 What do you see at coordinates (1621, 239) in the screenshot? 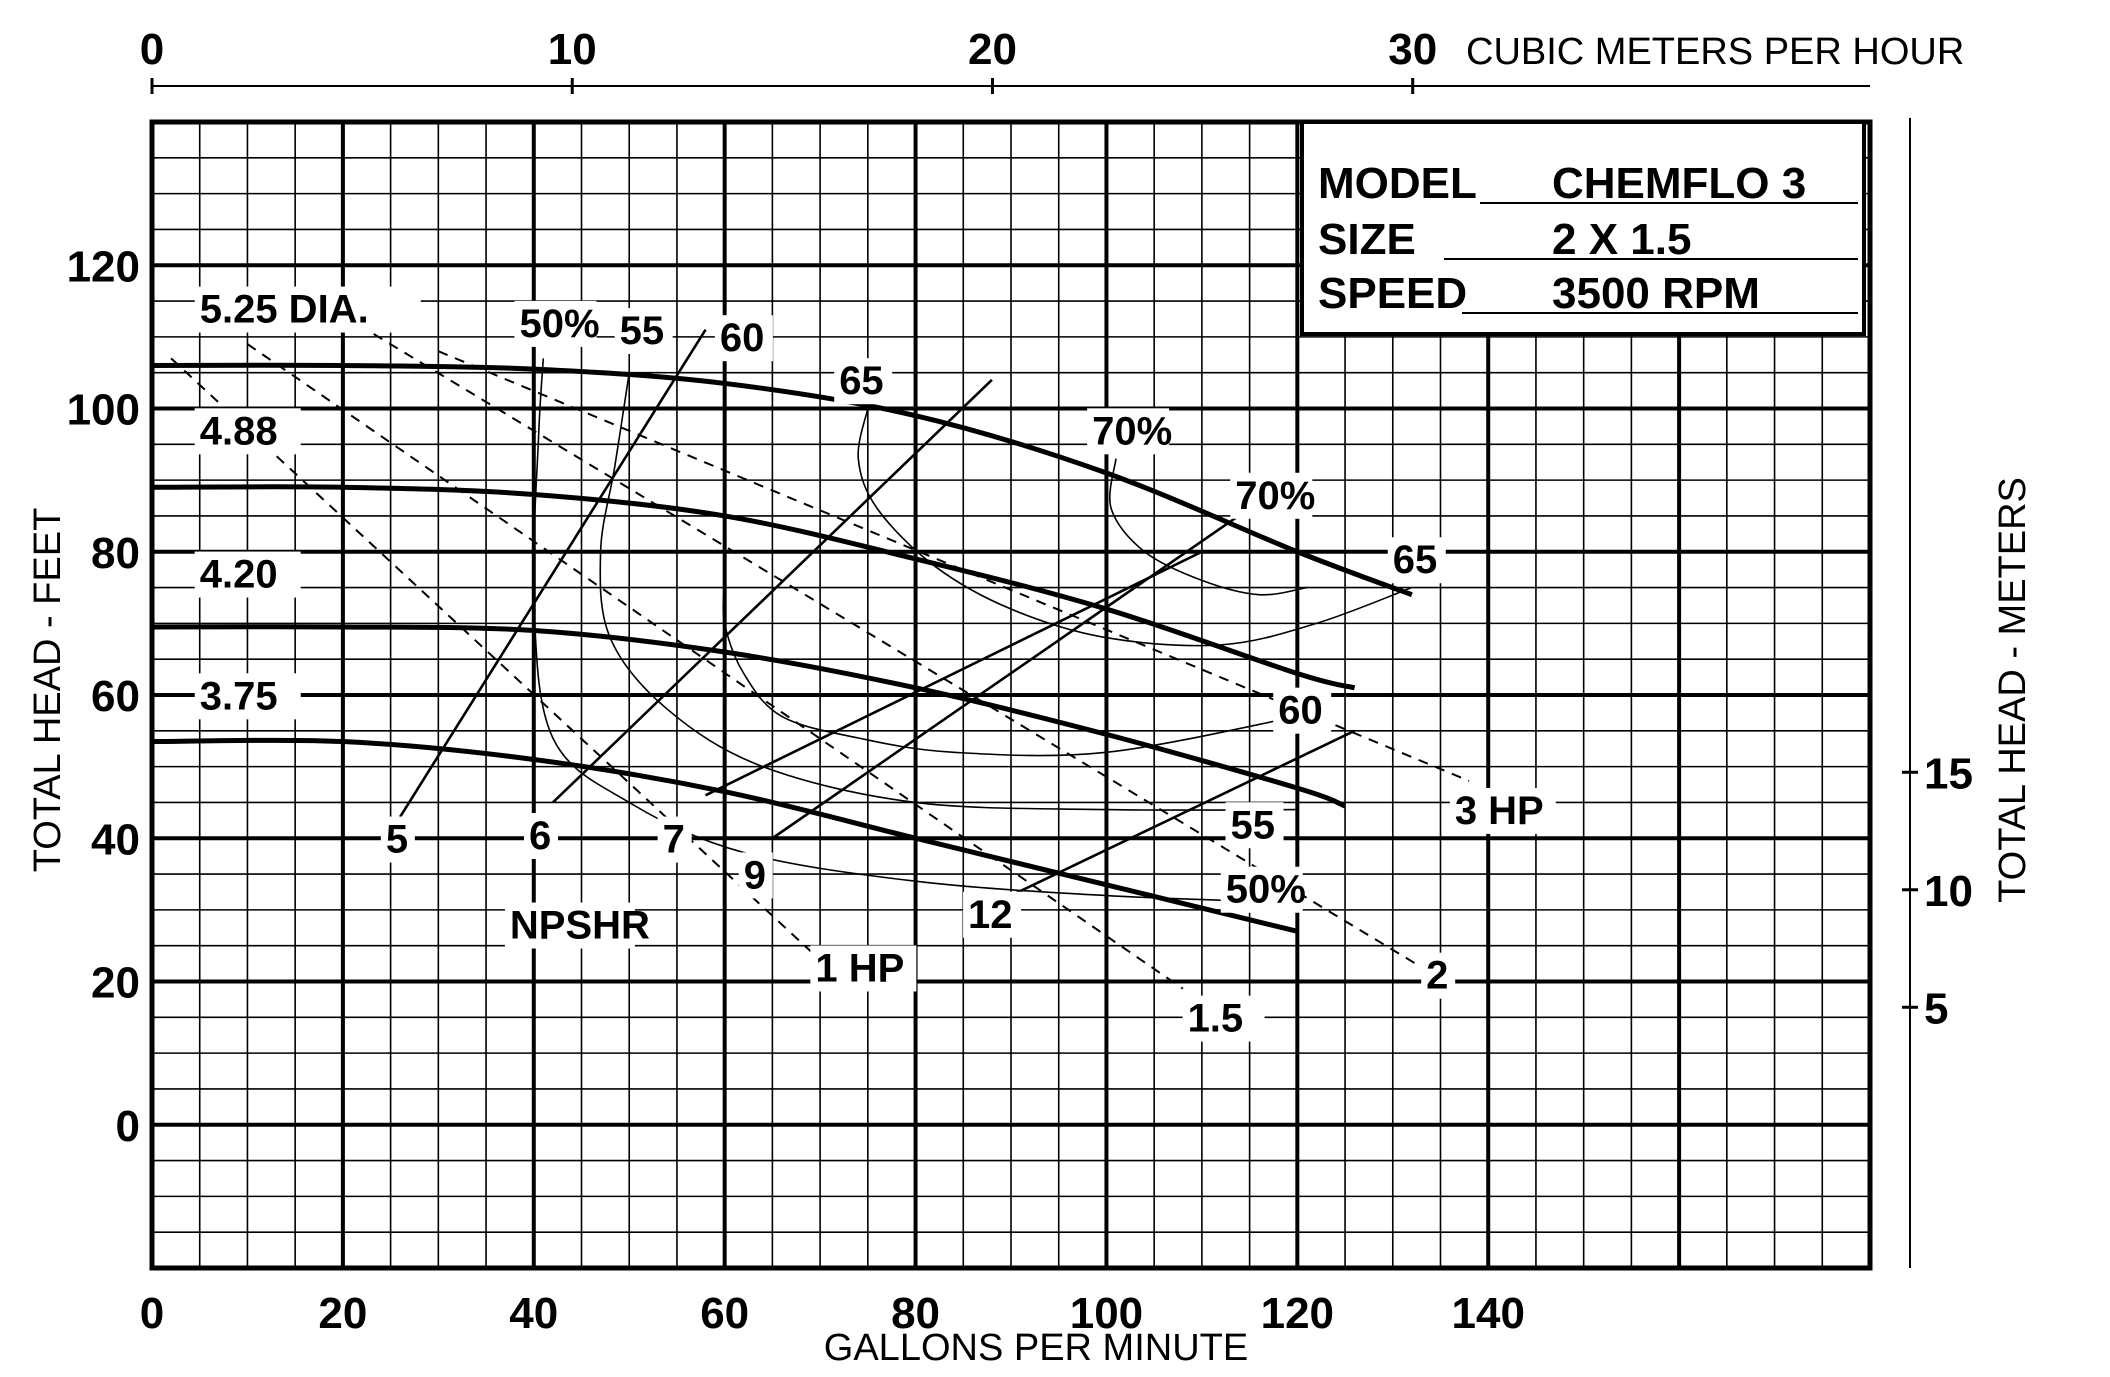
I see `size-value: 2 X 1.5` at bounding box center [1621, 239].